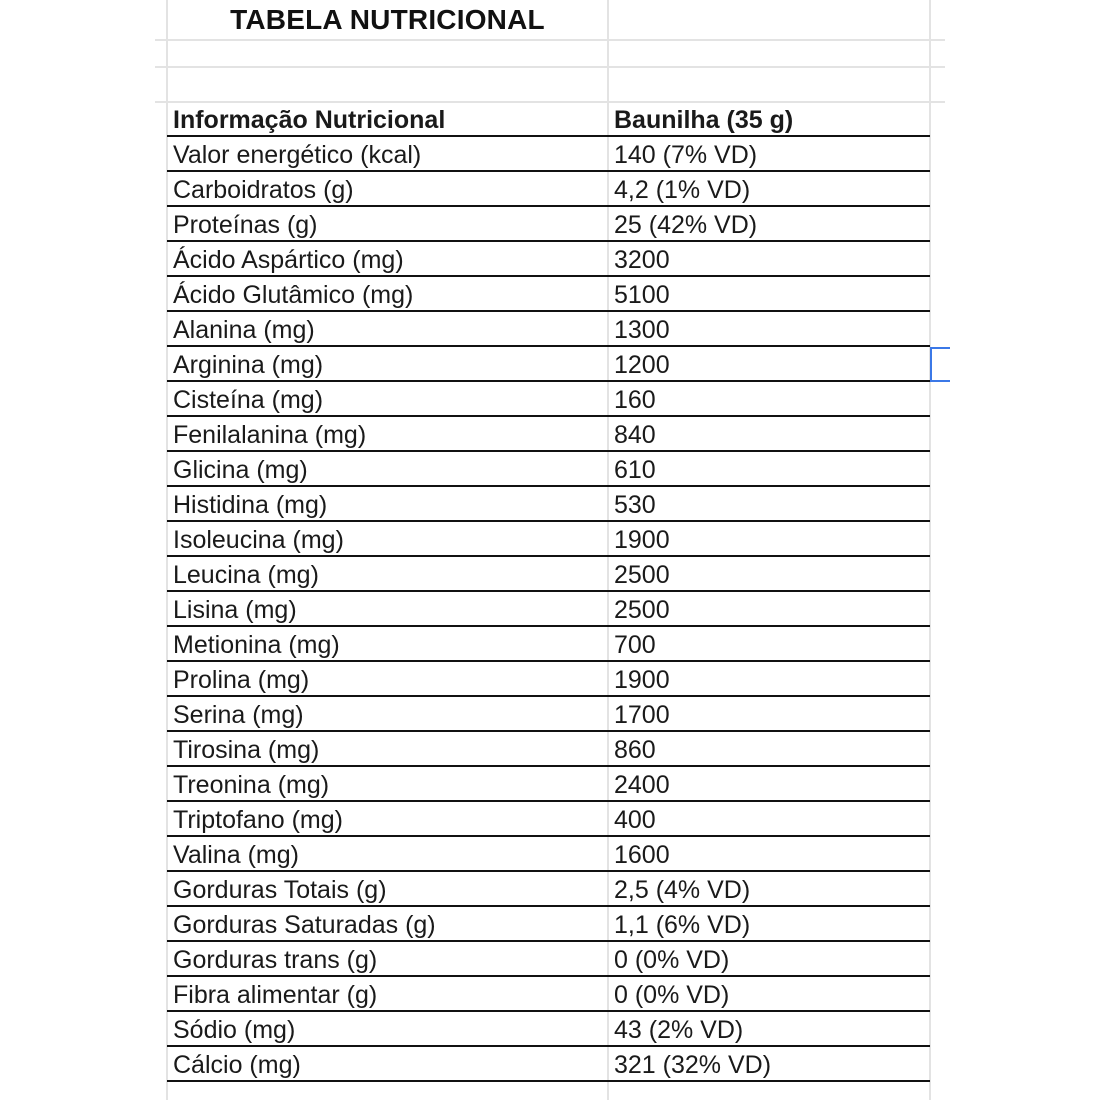 This screenshot has width=1100, height=1100. What do you see at coordinates (288, 260) in the screenshot?
I see `nutrient-name-cell: Ácido Aspártico (mg)` at bounding box center [288, 260].